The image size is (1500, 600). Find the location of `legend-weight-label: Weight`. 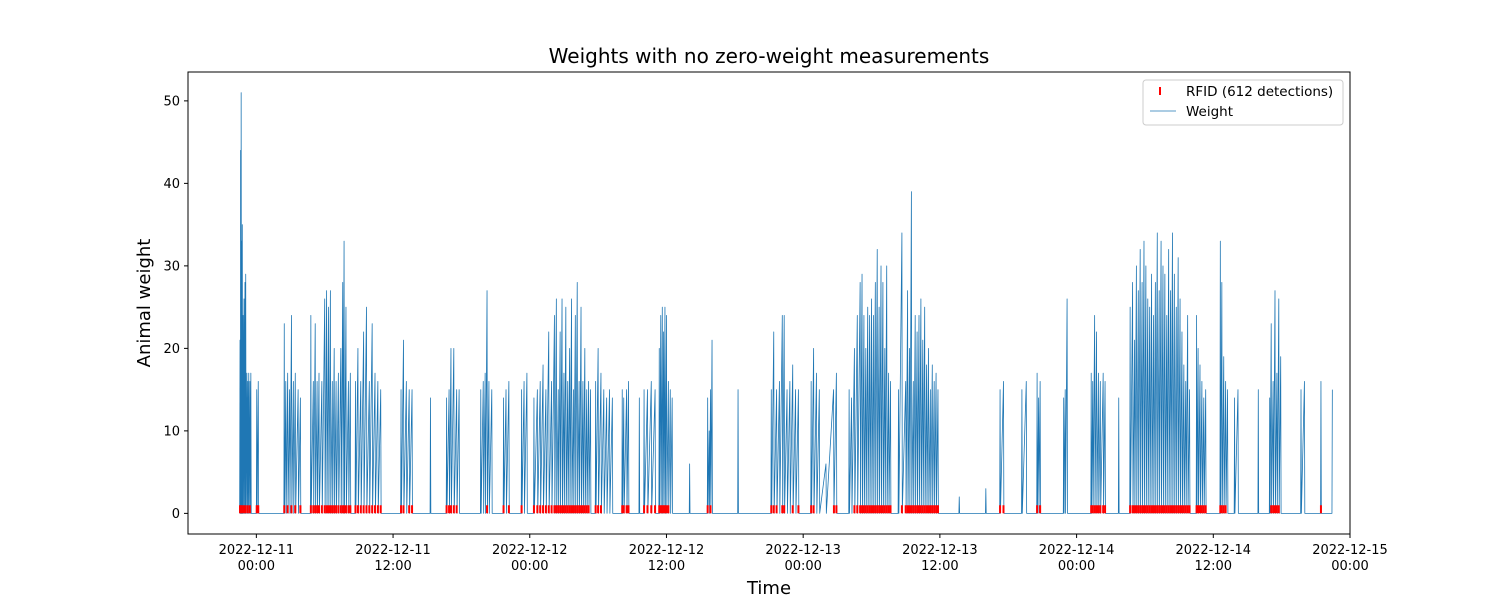

legend-weight-label: Weight is located at coordinates (1209, 112).